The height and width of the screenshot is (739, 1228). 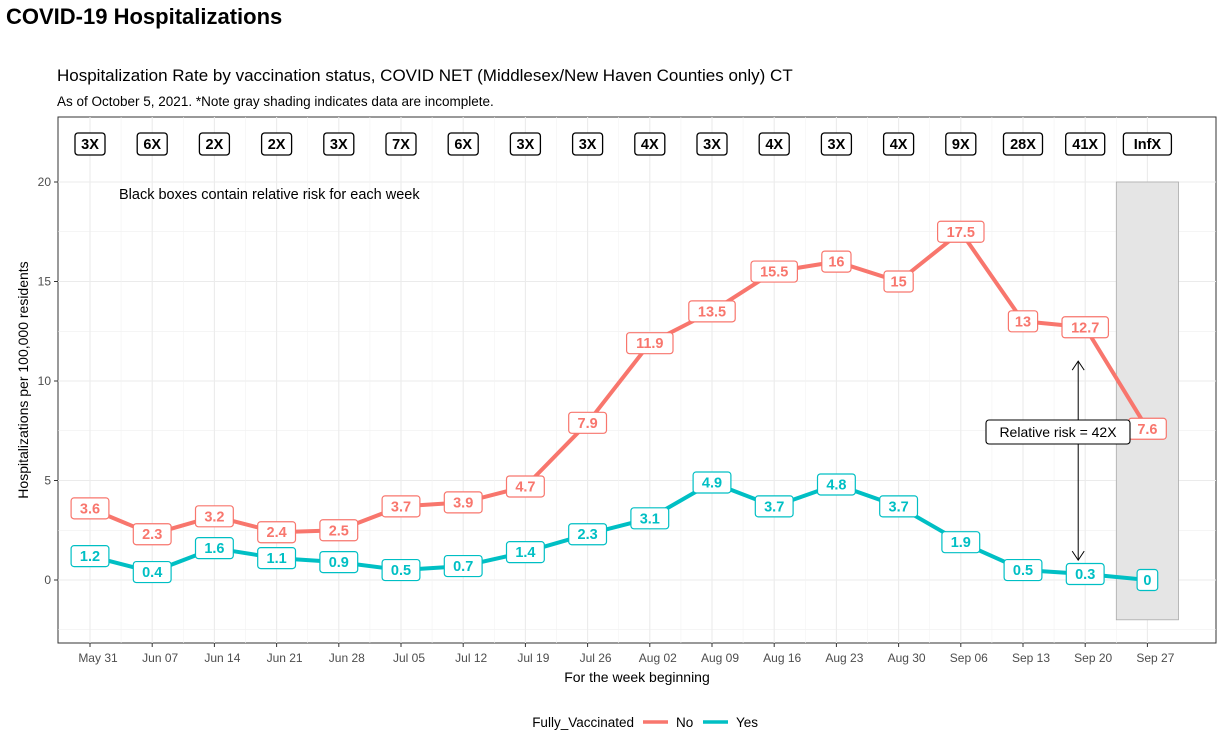 I want to click on incomplete-data-shading, so click(x=1147, y=401).